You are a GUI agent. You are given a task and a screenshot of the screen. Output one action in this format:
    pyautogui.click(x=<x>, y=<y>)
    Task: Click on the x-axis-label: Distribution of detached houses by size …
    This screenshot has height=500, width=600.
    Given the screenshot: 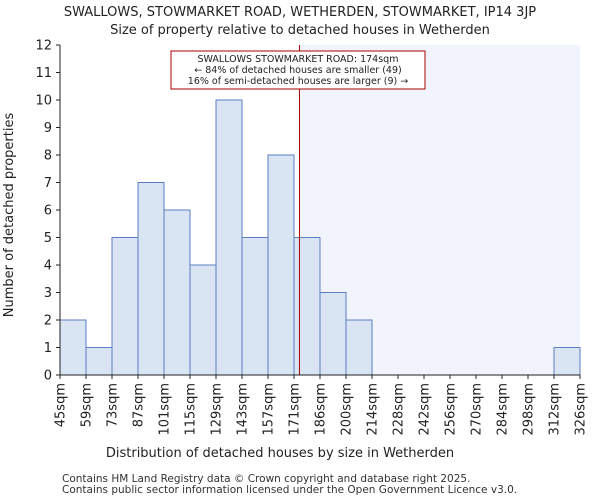 What is the action you would take?
    pyautogui.click(x=280, y=453)
    